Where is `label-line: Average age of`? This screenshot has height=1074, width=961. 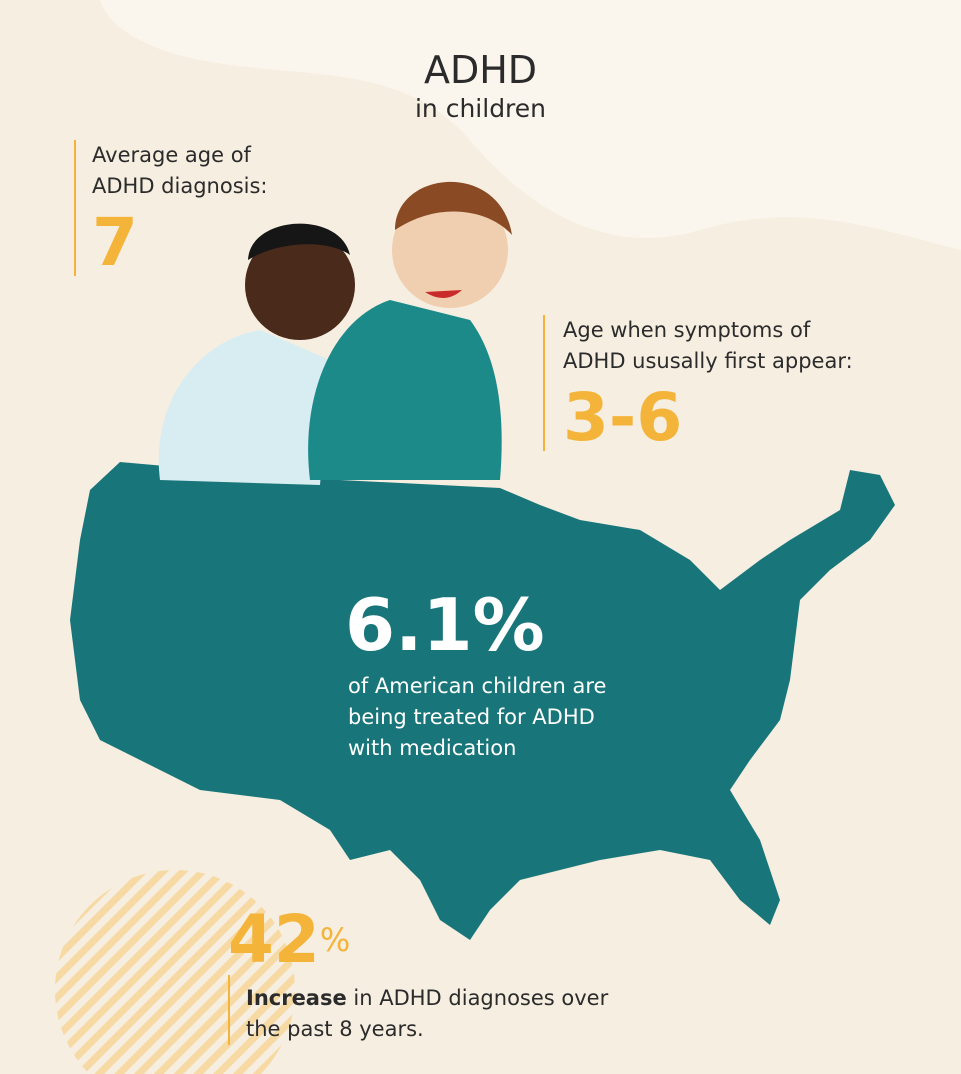
label-line: Average age of is located at coordinates (171, 155).